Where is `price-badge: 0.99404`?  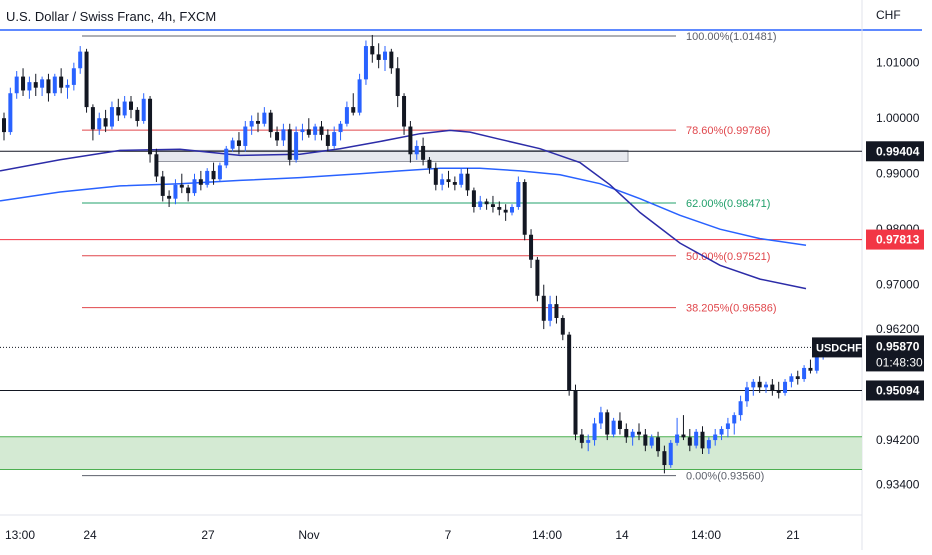
price-badge: 0.99404 is located at coordinates (895, 151).